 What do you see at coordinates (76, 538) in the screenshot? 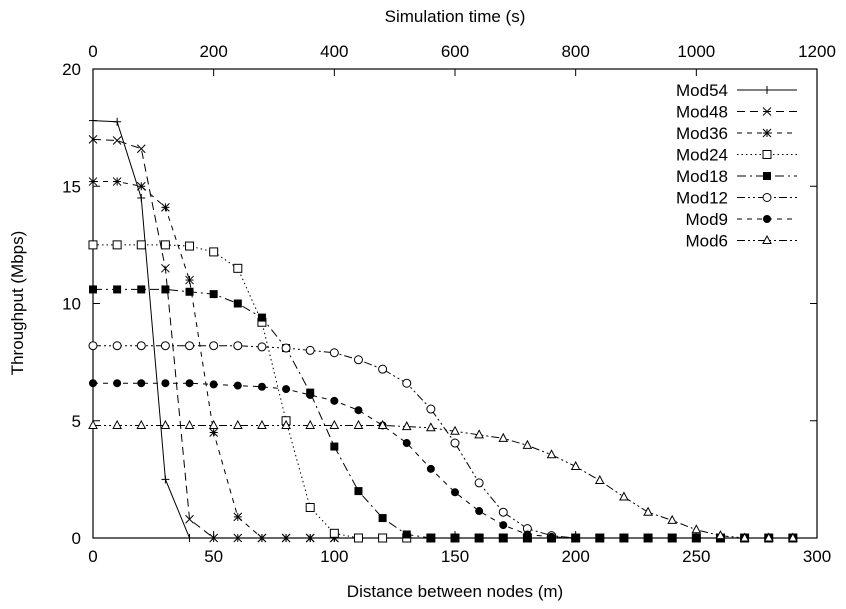
I see `y-tick-label: 0` at bounding box center [76, 538].